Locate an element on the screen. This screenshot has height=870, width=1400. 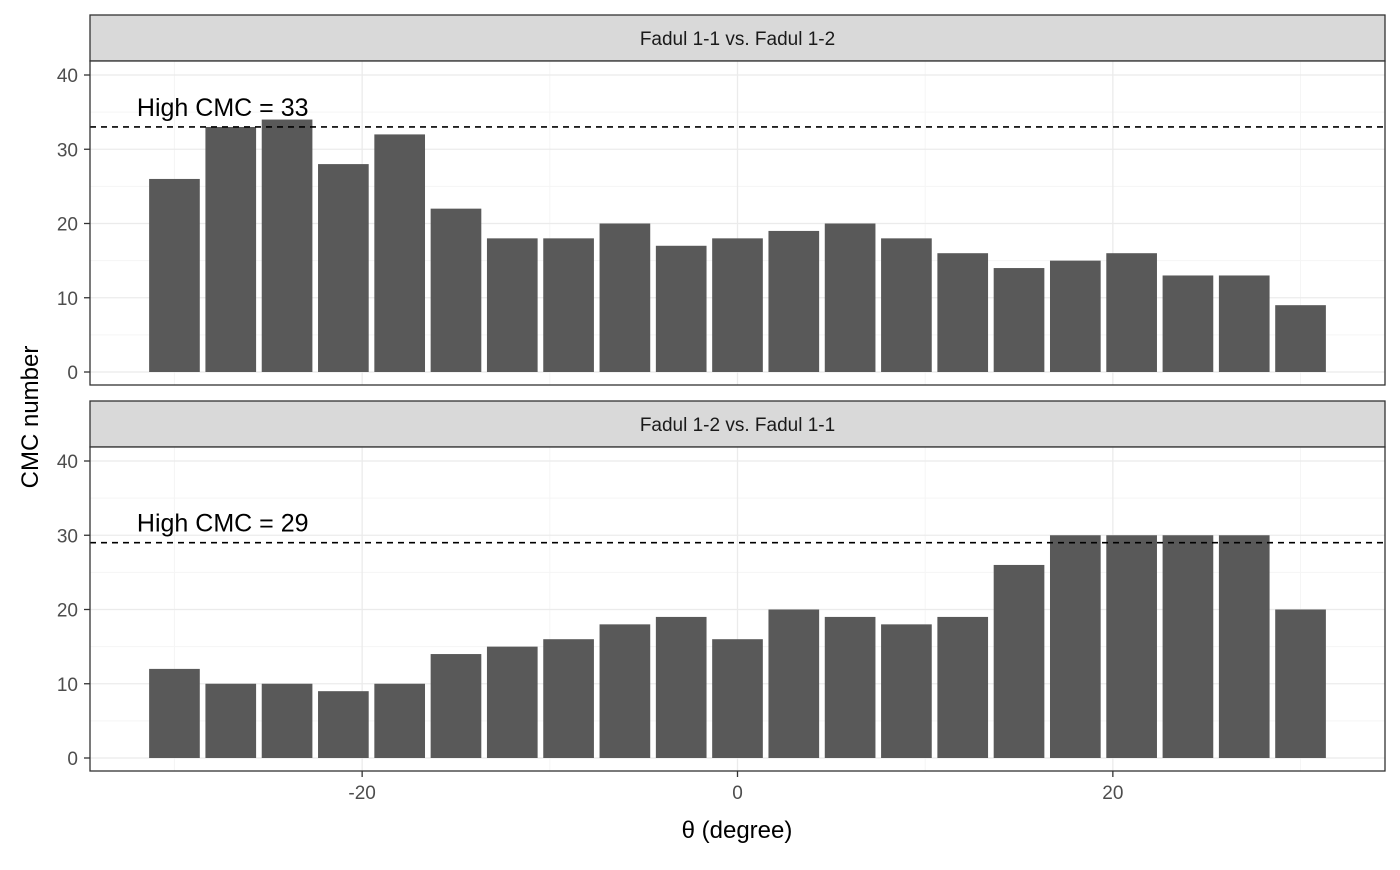
high-cmc-annotation: High CMC = 29 is located at coordinates (223, 524).